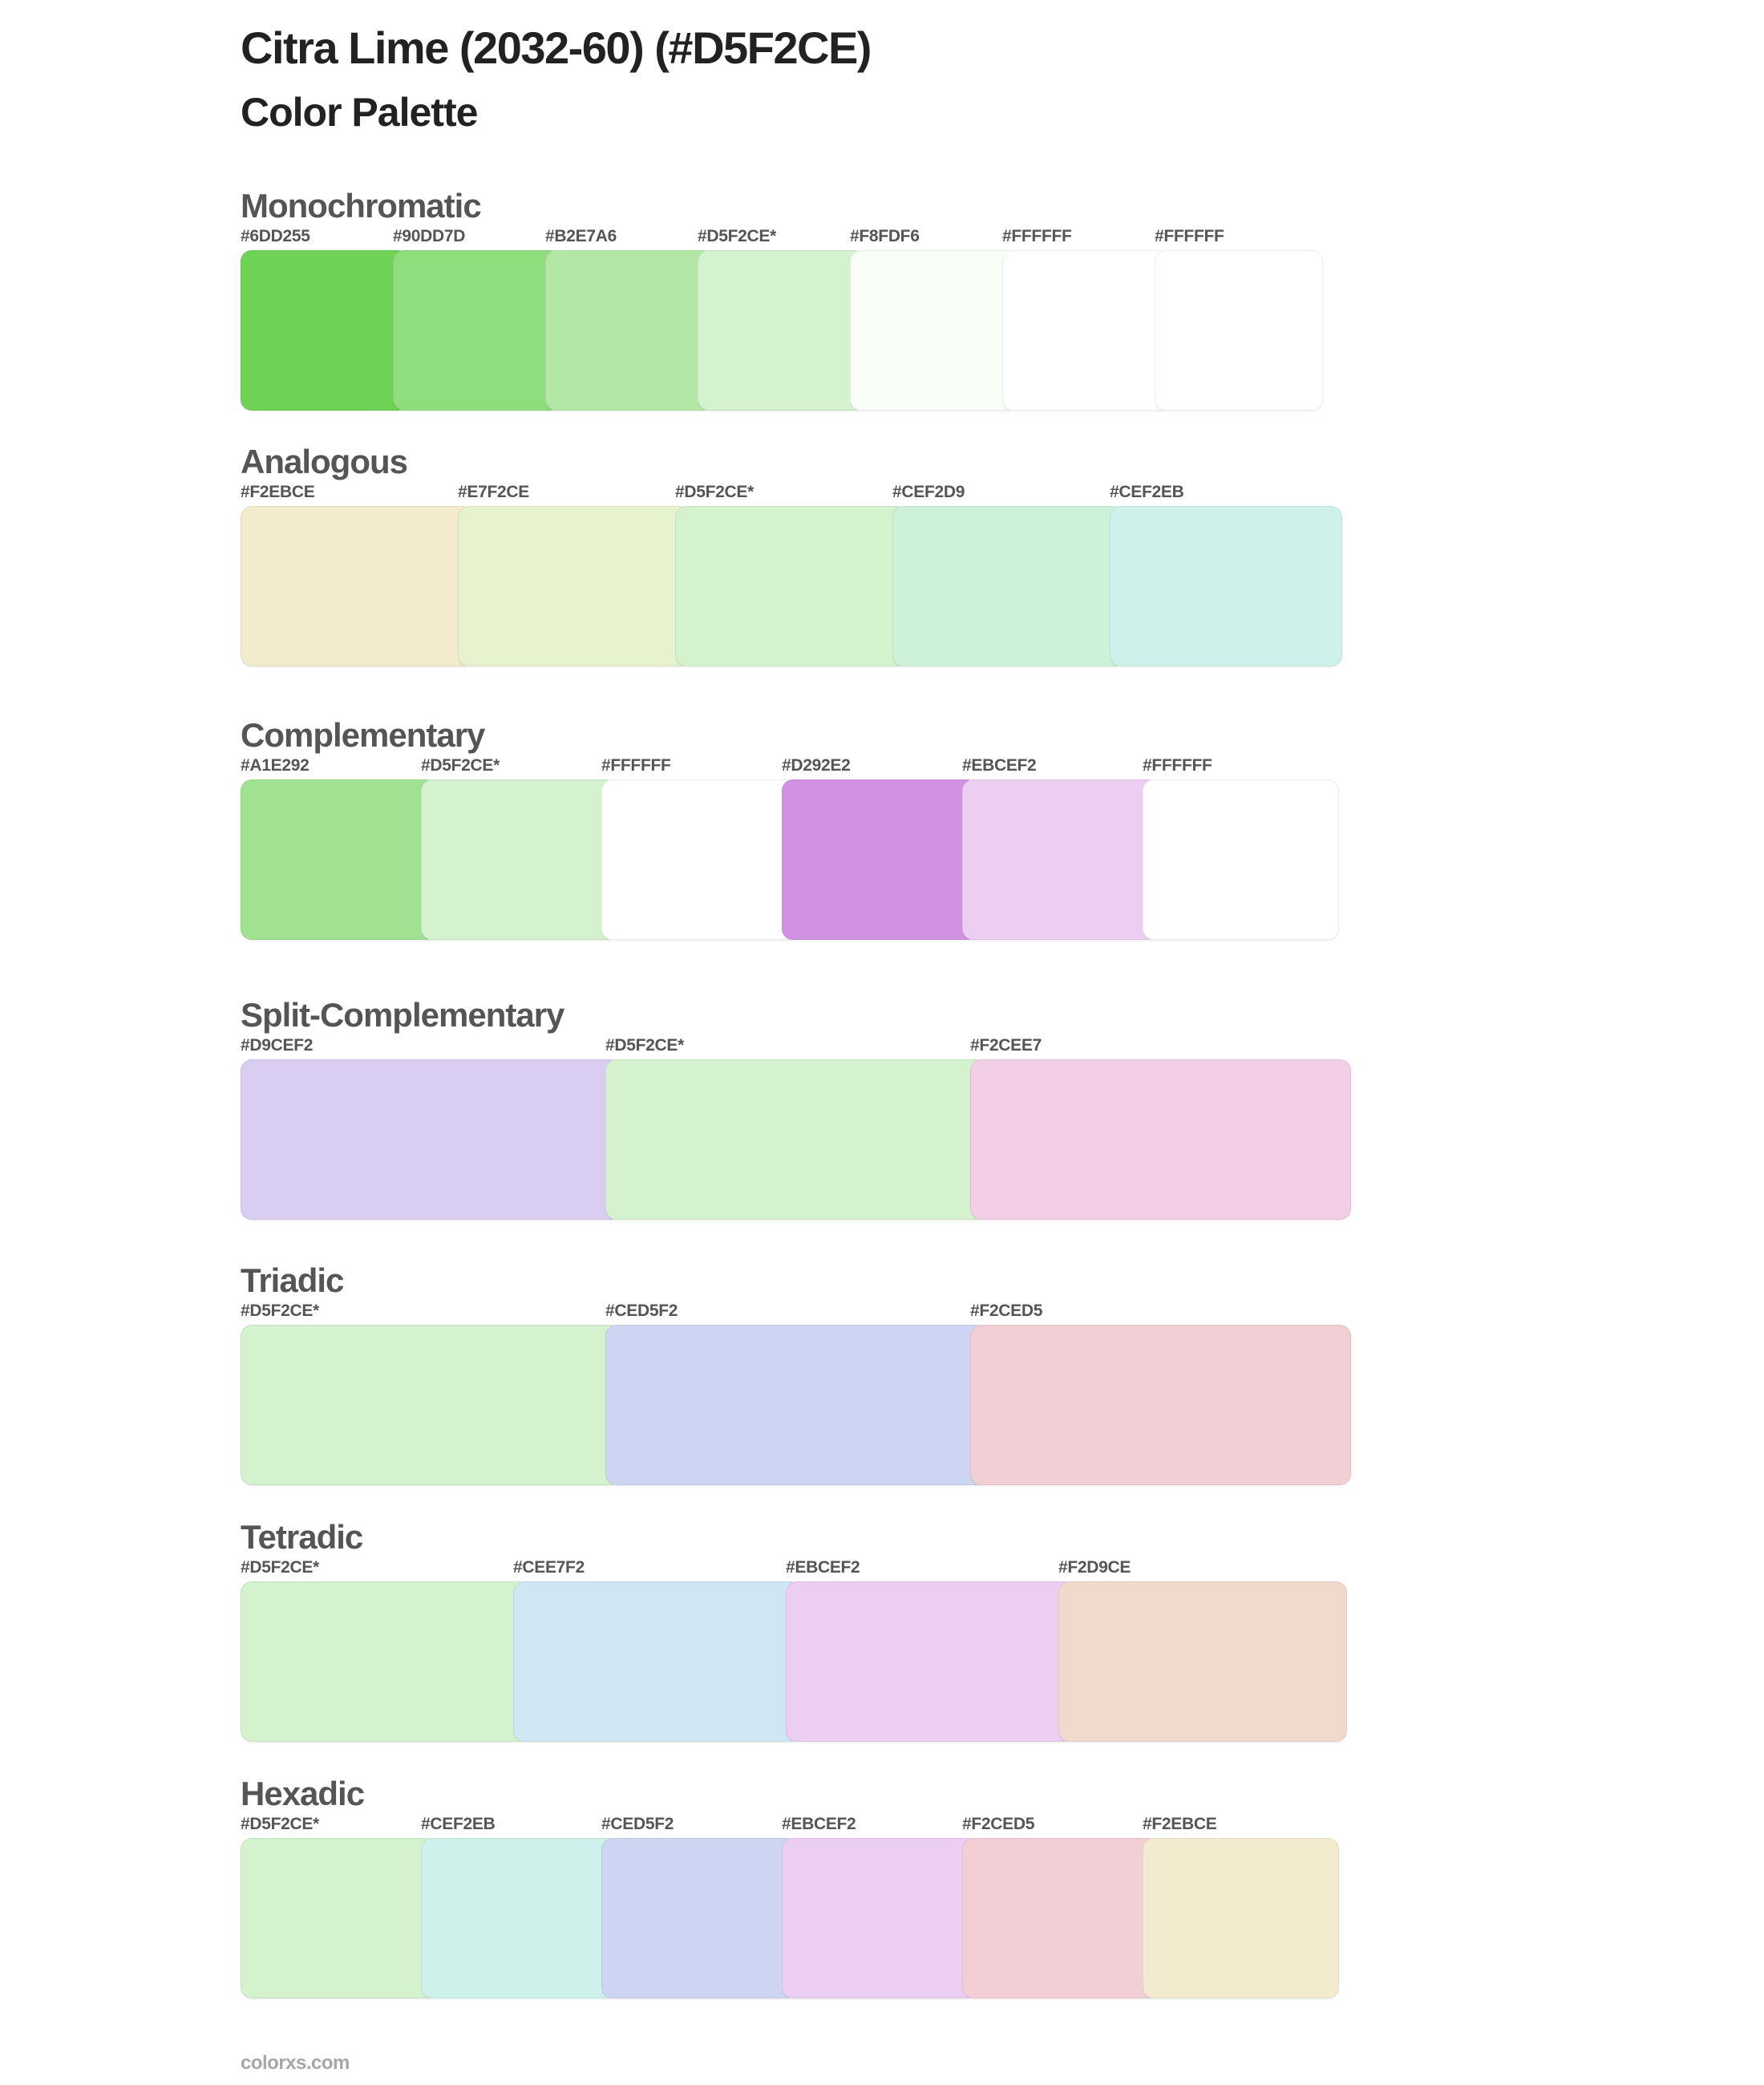 The height and width of the screenshot is (2085, 1764). Describe the element at coordinates (816, 765) in the screenshot. I see `swatch-hex-label: #D292E2` at that location.